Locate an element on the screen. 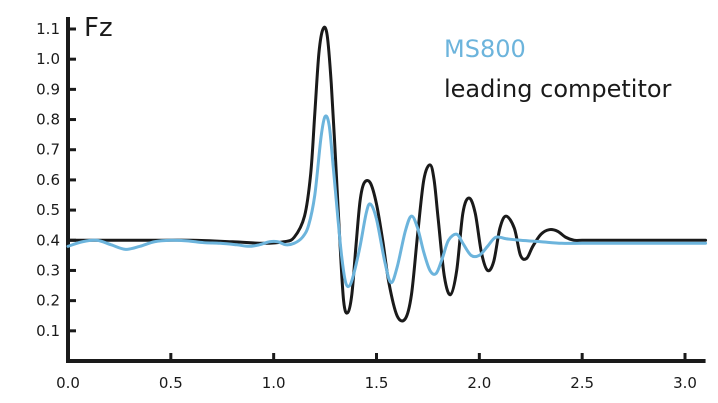  legend: MS800 leading competitor is located at coordinates (558, 69).